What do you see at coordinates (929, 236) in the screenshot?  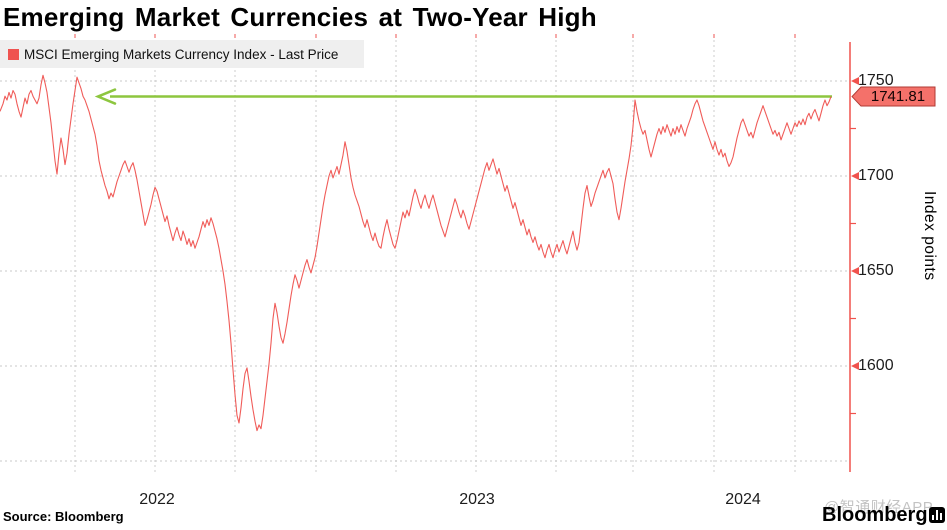 I see `y-axis-title: Index points` at bounding box center [929, 236].